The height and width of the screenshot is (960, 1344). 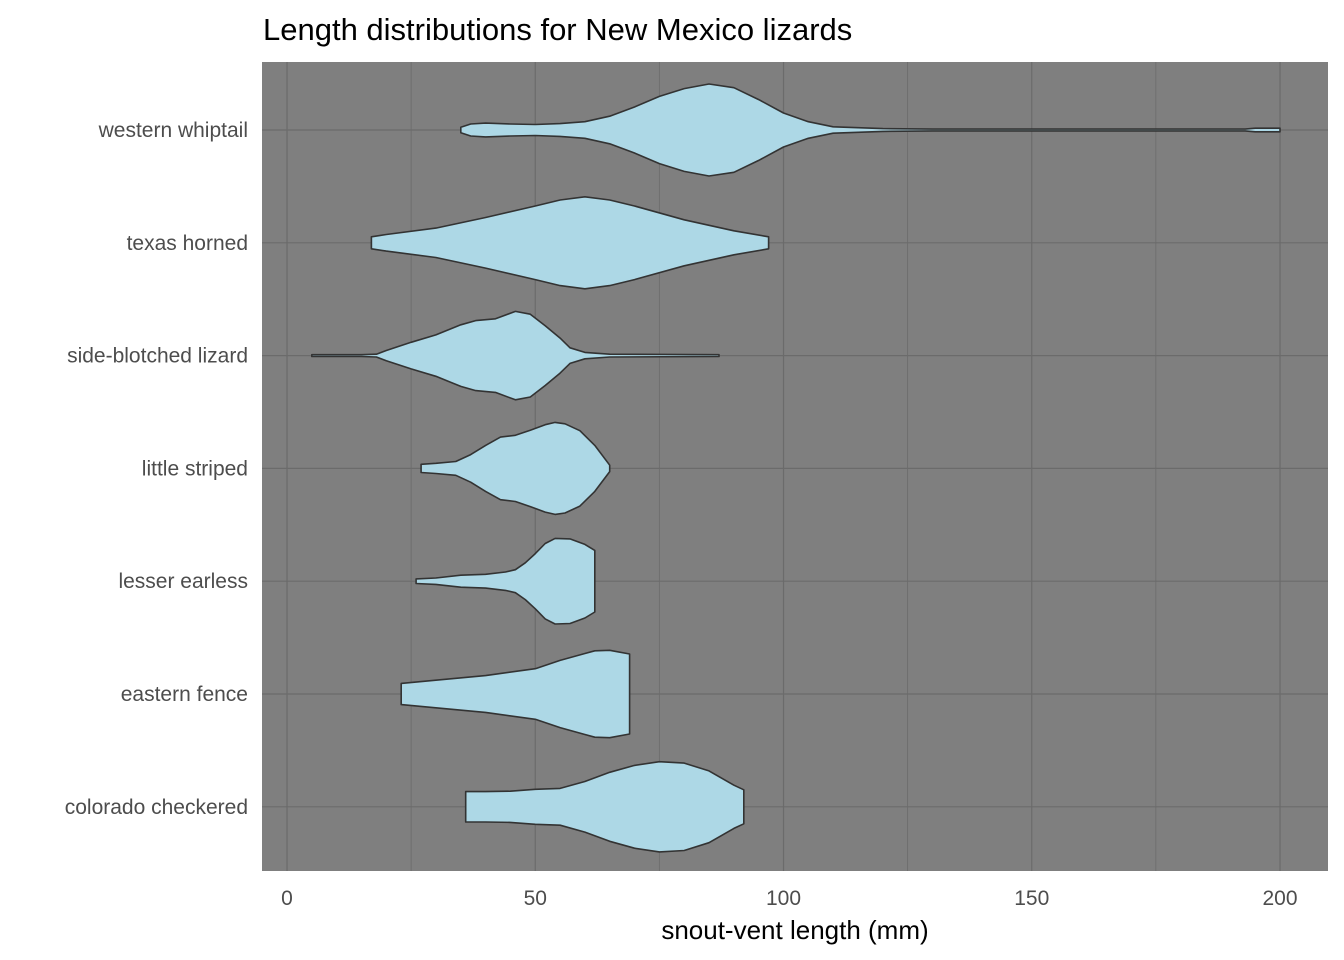 What do you see at coordinates (604, 806) in the screenshot?
I see `violin-colorado-checkered` at bounding box center [604, 806].